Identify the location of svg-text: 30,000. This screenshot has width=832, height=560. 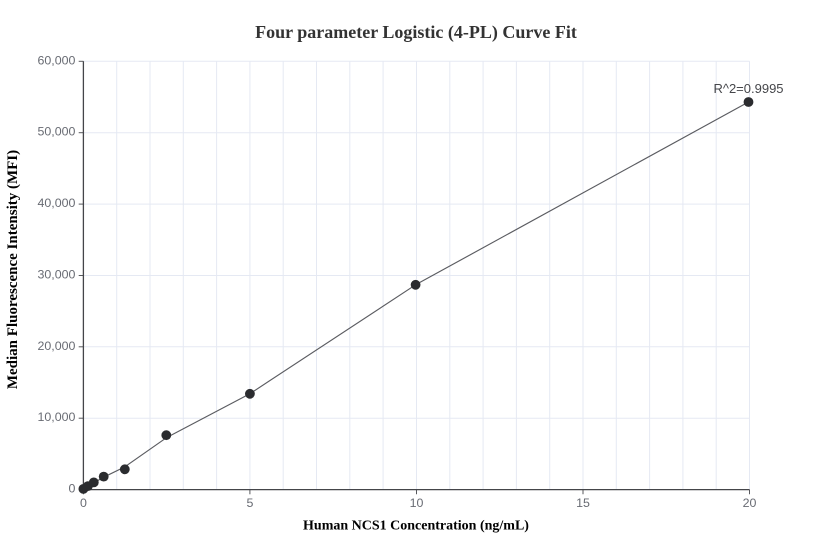
(56, 274).